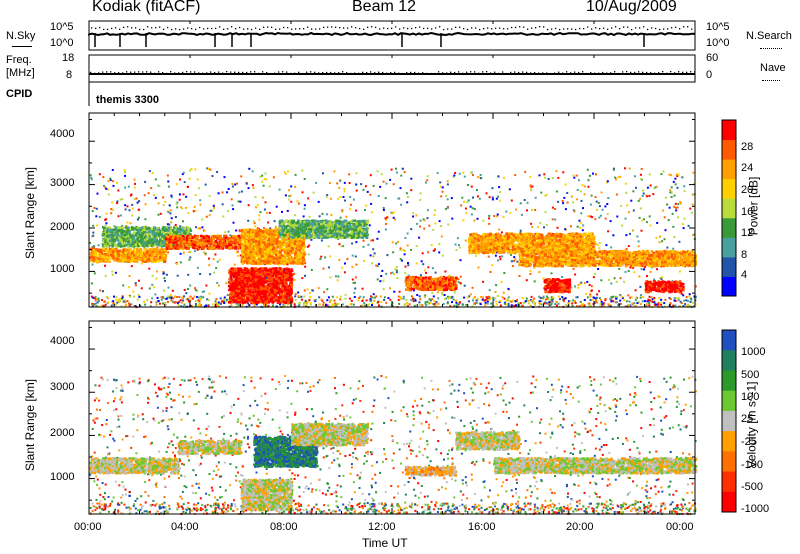  What do you see at coordinates (146, 8) in the screenshot?
I see `station-title: Kodiak (fitACF)` at bounding box center [146, 8].